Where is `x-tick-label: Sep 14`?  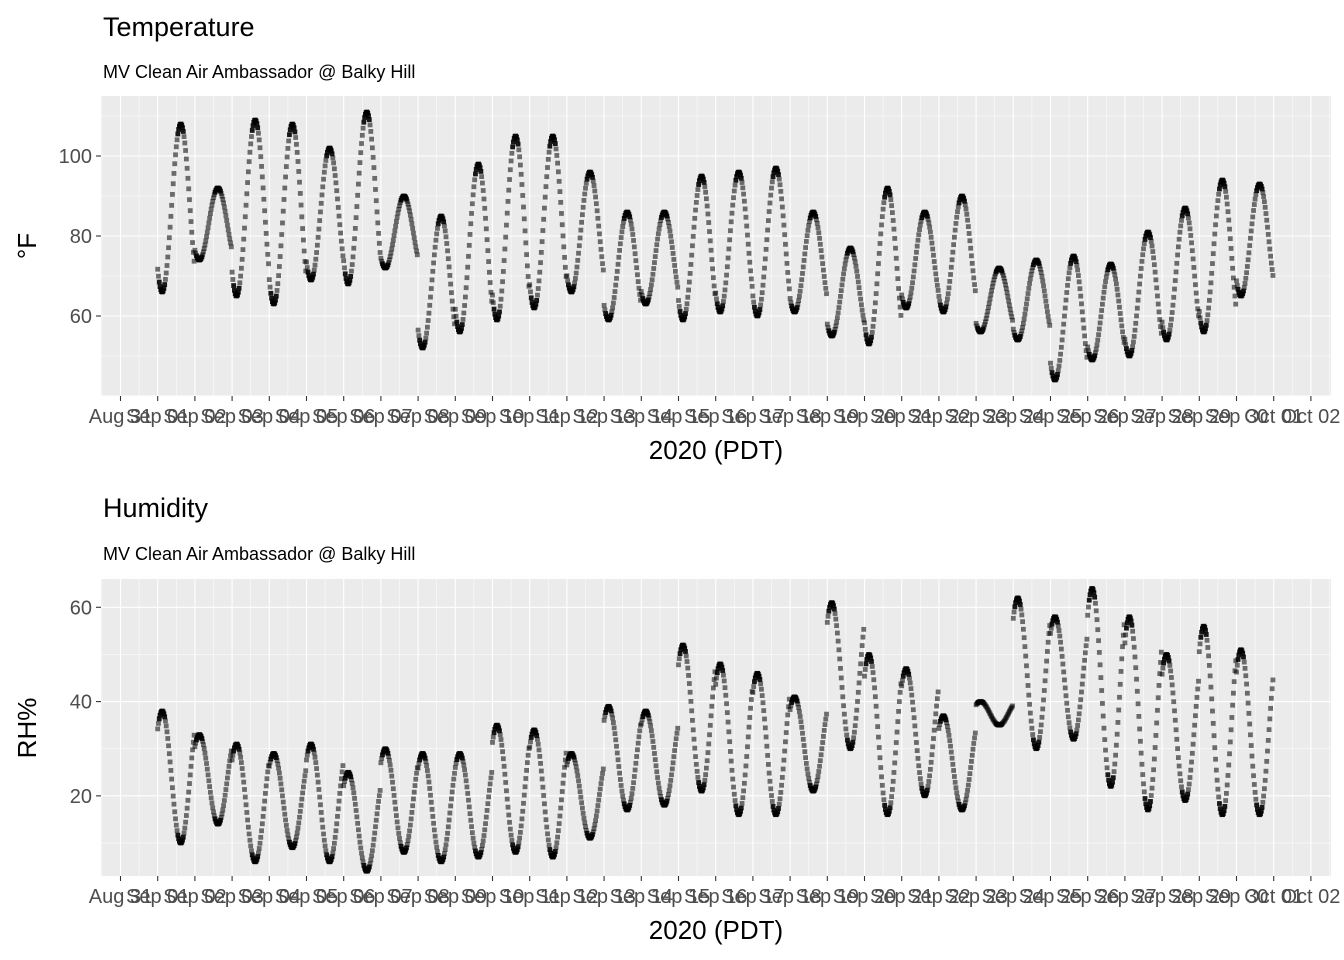
x-tick-label: Sep 14 is located at coordinates (641, 417).